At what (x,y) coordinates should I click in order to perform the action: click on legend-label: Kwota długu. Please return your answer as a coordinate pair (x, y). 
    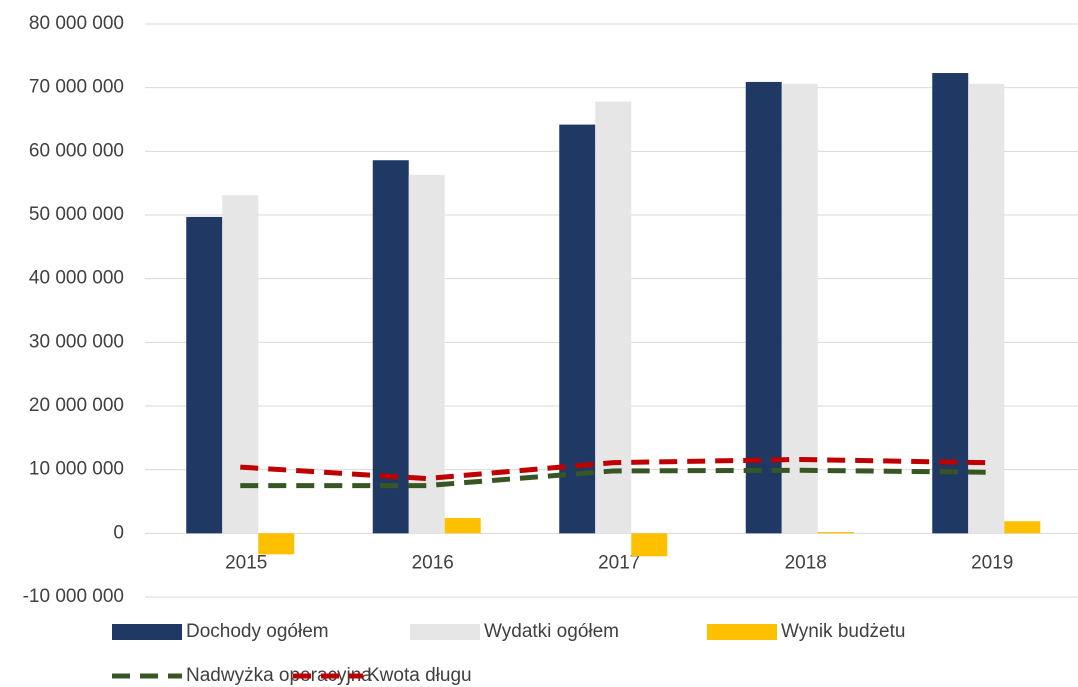
    Looking at the image, I should click on (419, 675).